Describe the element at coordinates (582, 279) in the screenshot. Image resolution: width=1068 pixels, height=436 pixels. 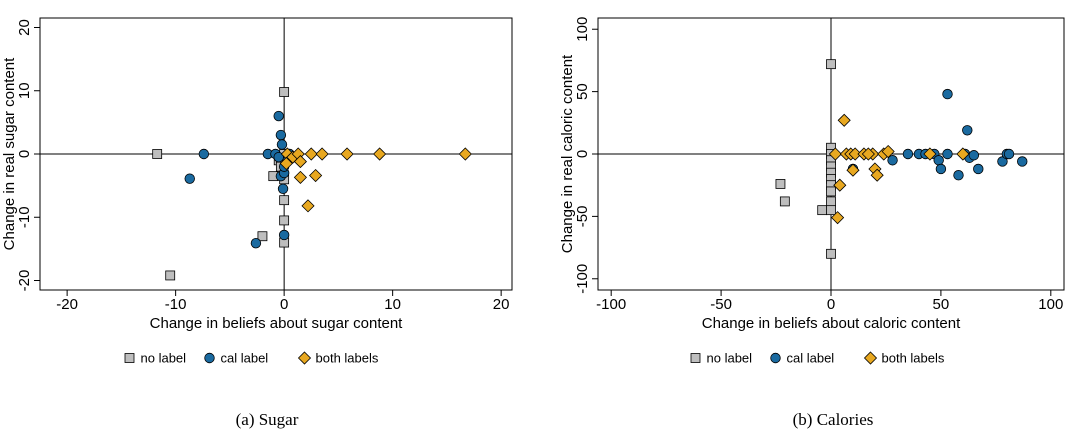
I see `y-tick-label: -100` at that location.